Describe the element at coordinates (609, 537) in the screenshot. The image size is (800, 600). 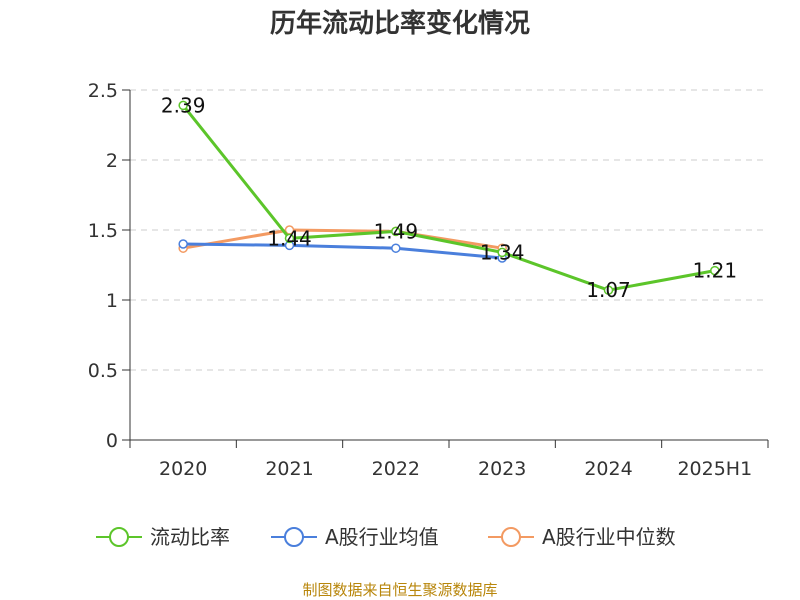
I see `legend-label: A股行业中位数` at that location.